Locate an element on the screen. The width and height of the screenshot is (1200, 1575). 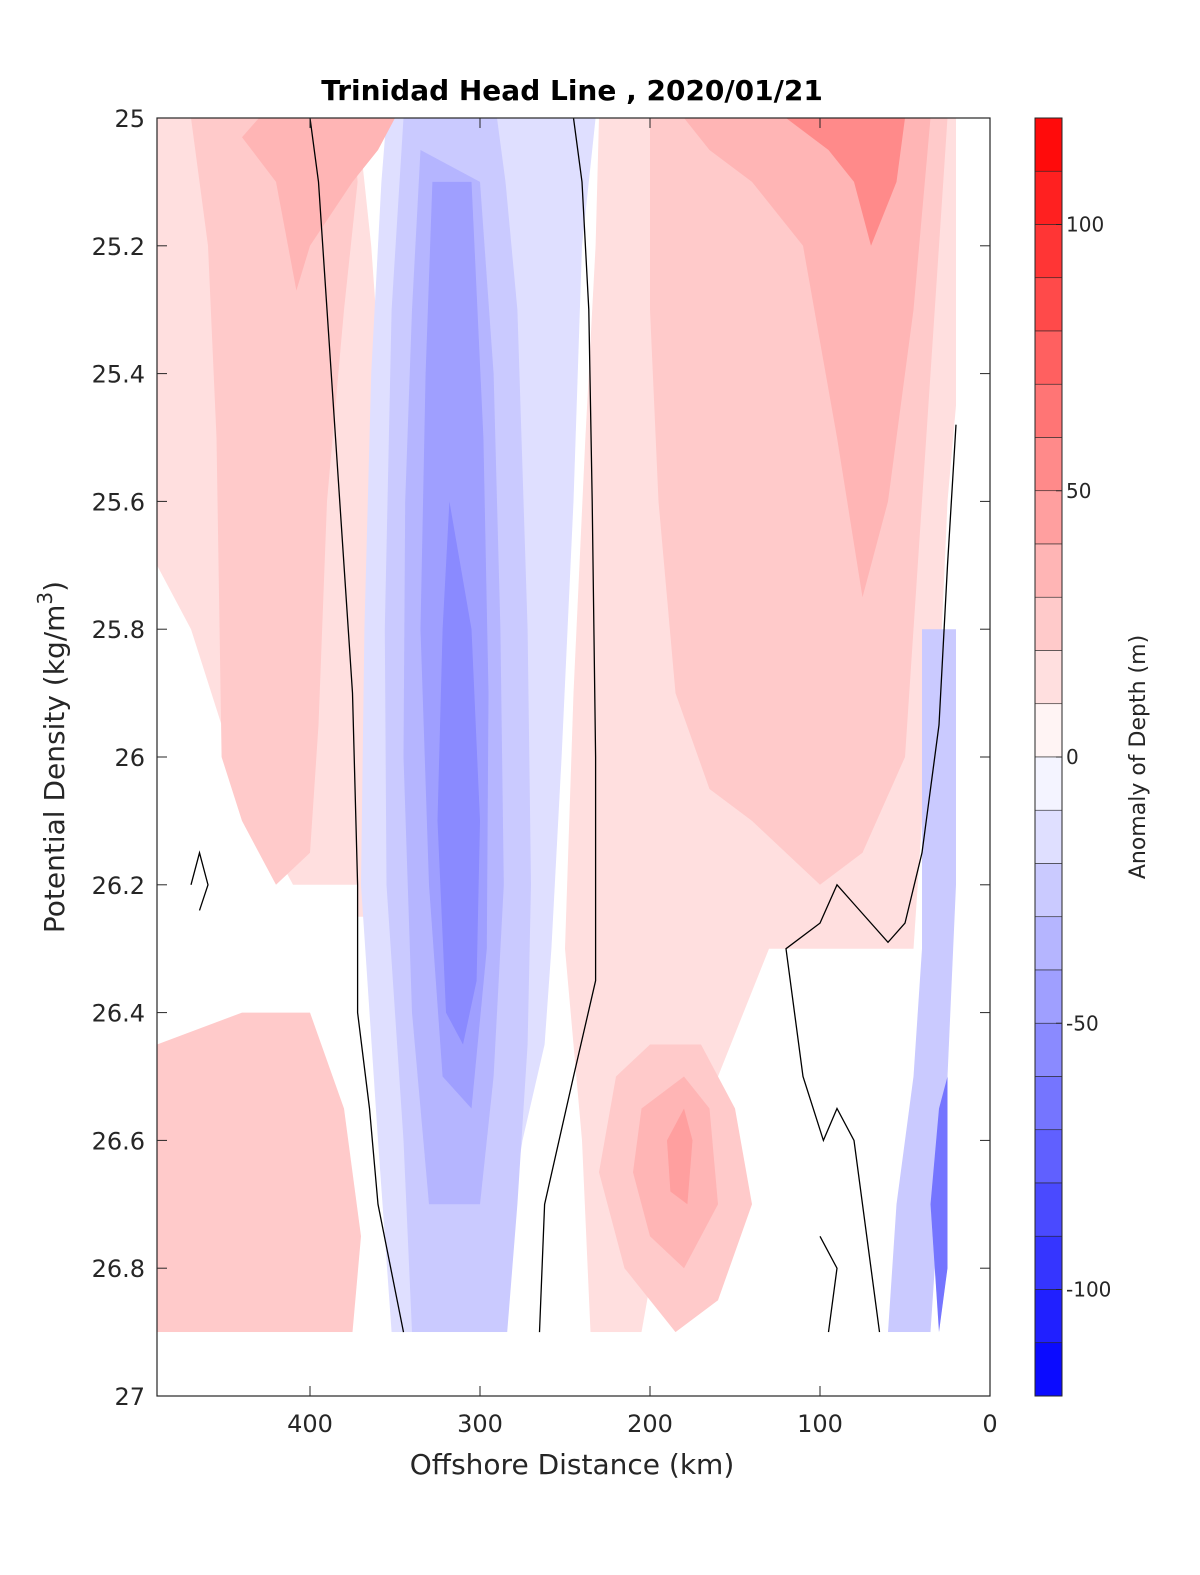
contour-line-zero-coastal is located at coordinates (871, 878).